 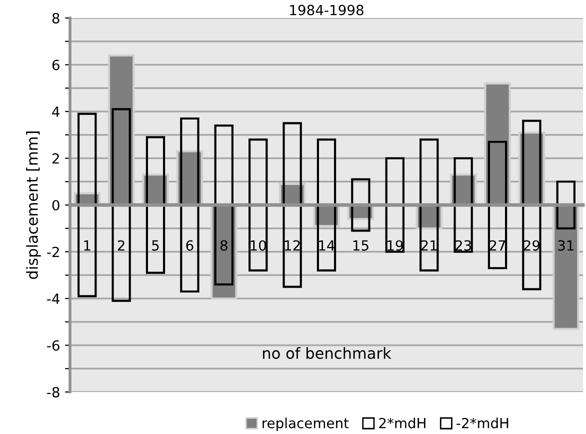 I want to click on y-tick-label: -8, so click(x=53, y=392).